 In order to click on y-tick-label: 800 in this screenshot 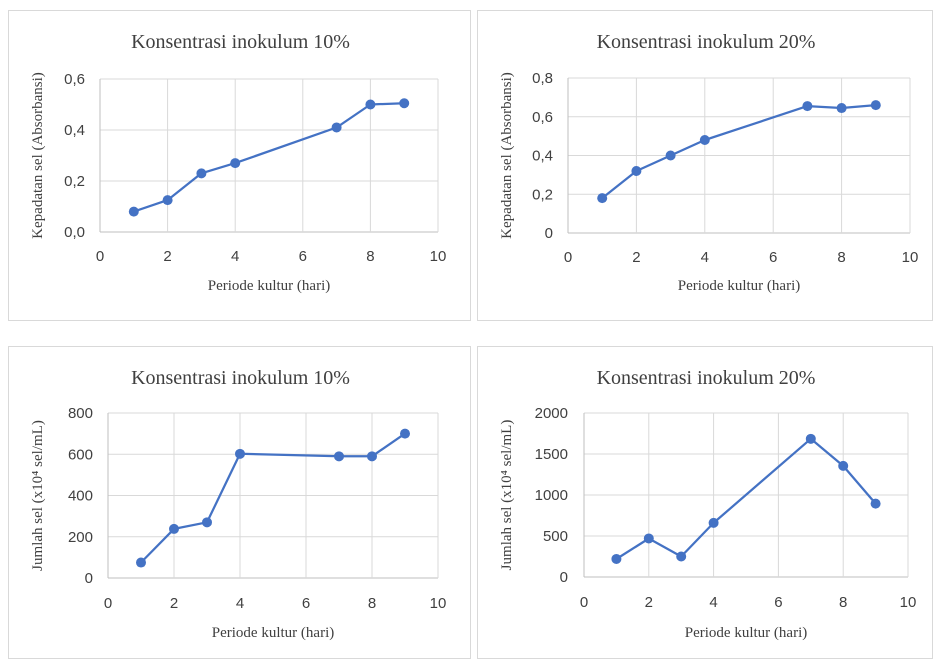, I will do `click(80, 413)`.